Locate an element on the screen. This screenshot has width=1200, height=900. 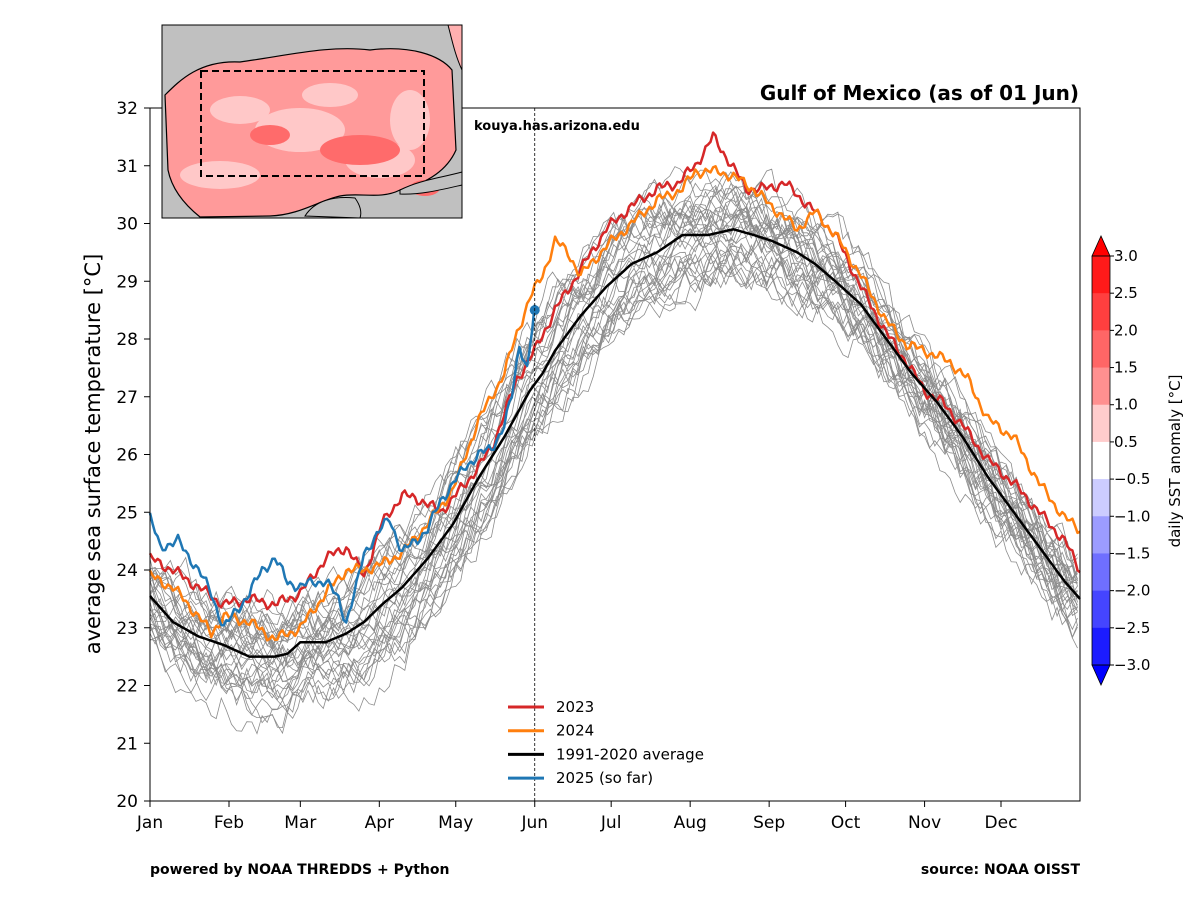
inset-map is located at coordinates (312, 121).